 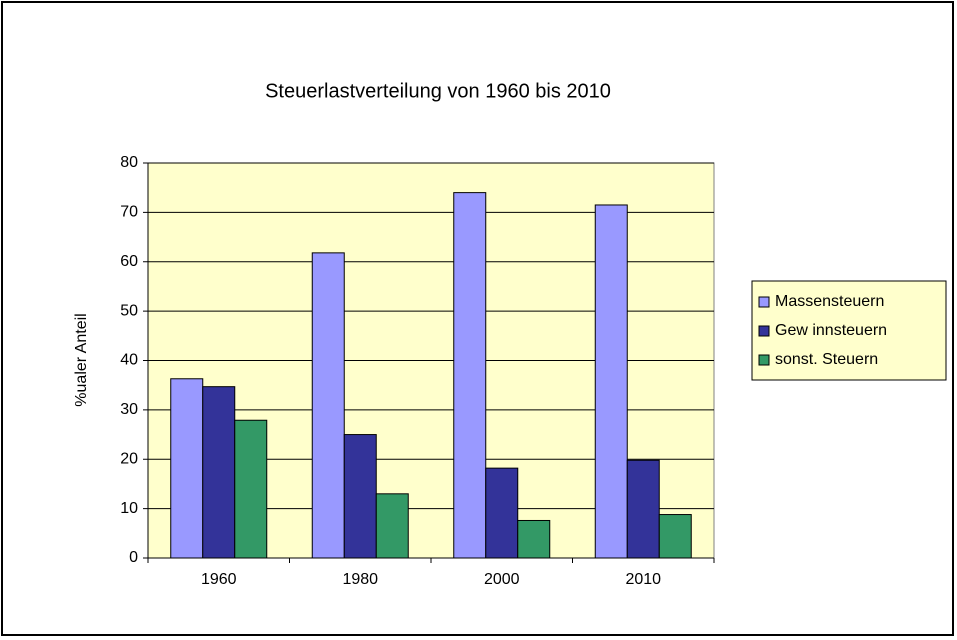 What do you see at coordinates (360, 579) in the screenshot?
I see `x-tick-label: 1980` at bounding box center [360, 579].